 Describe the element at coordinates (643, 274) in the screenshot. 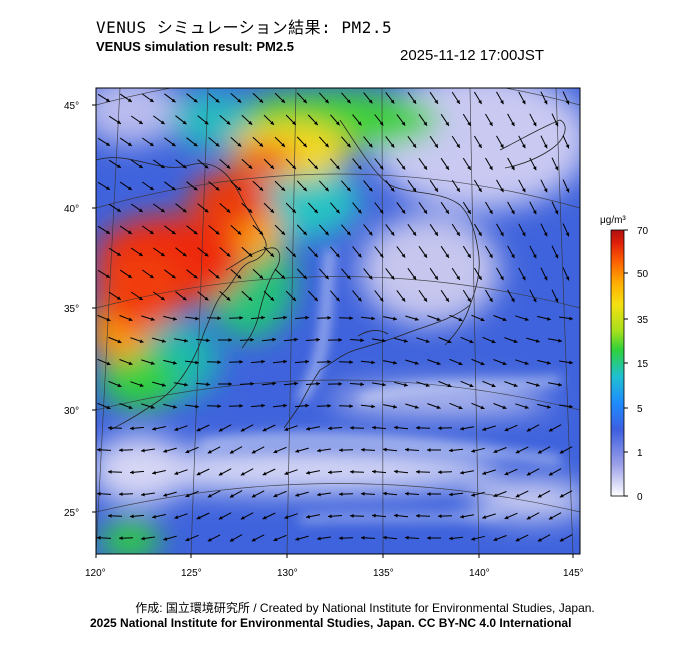

I see `colorbar-tick-50: 50` at that location.